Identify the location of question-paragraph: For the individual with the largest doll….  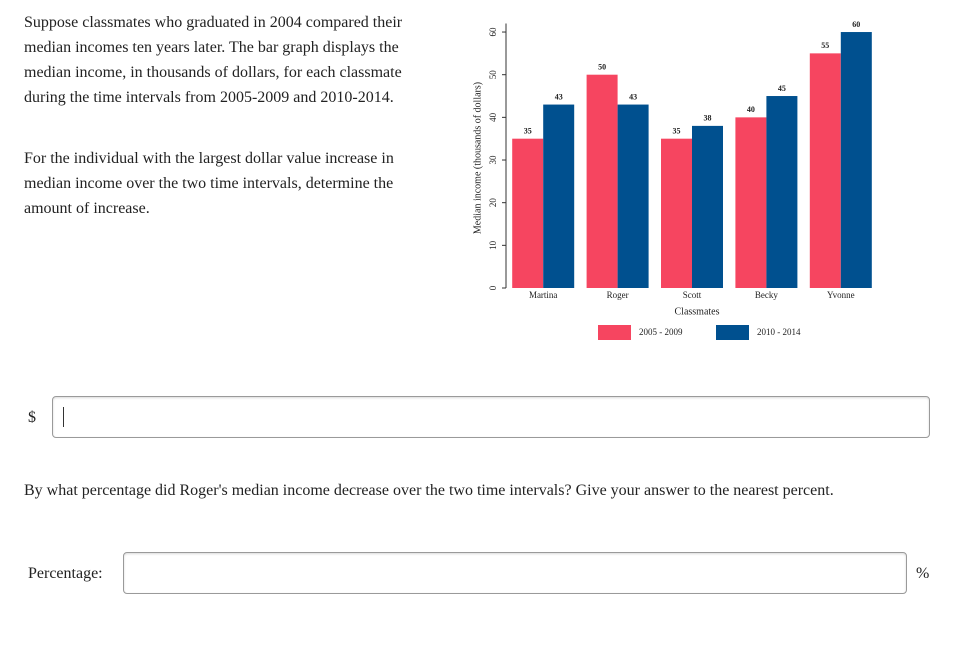
(209, 183).